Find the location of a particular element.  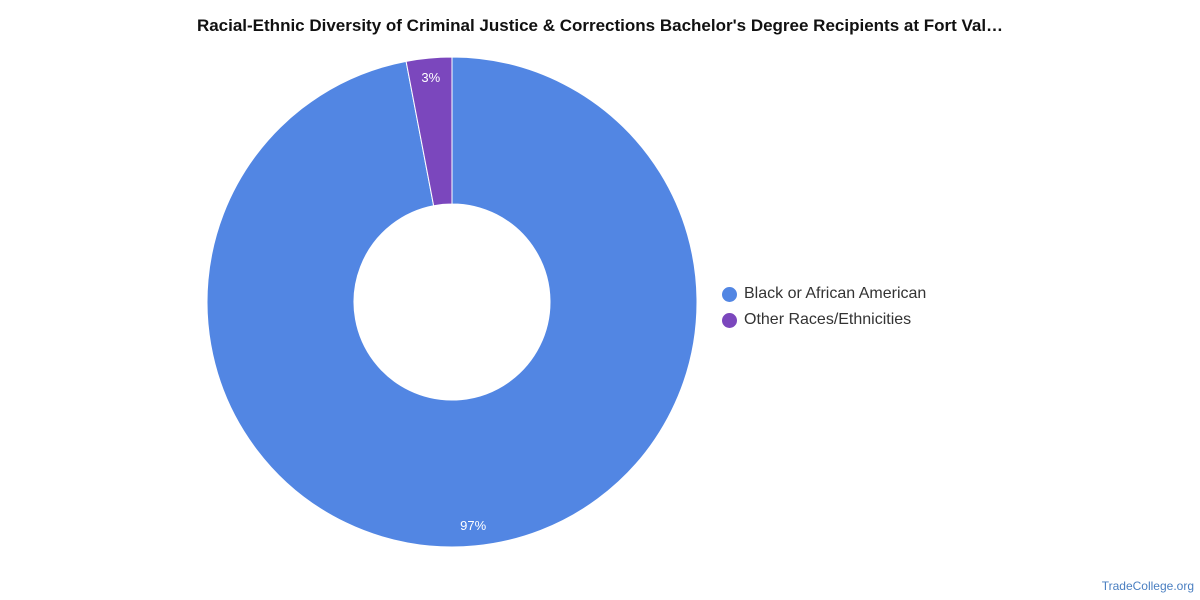

legend-item-other-races-ethnicities: Other Races/Ethnicities is located at coordinates (824, 320).